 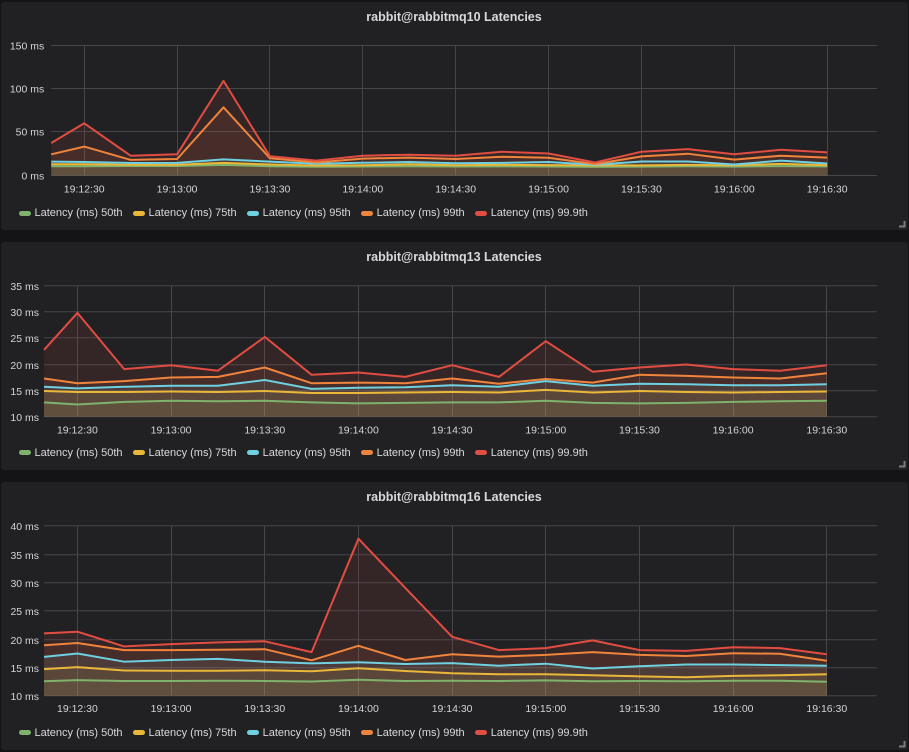 What do you see at coordinates (27, 90) in the screenshot?
I see `svg-text: 100 ms` at bounding box center [27, 90].